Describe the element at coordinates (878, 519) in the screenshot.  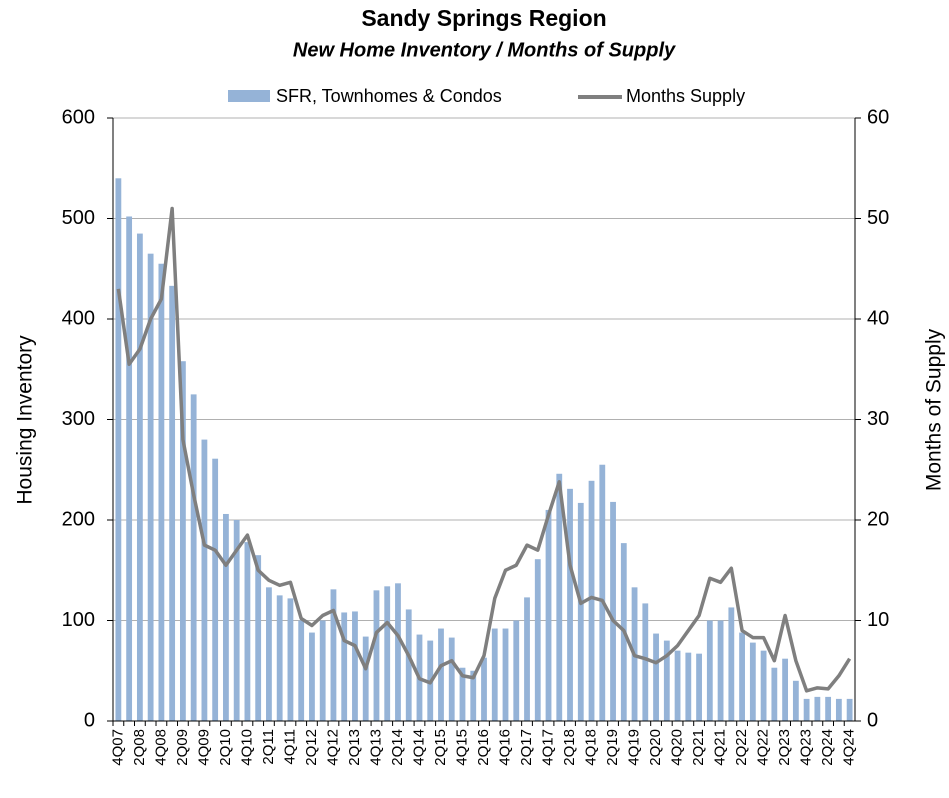
I see `y2-tick-label: 20` at that location.